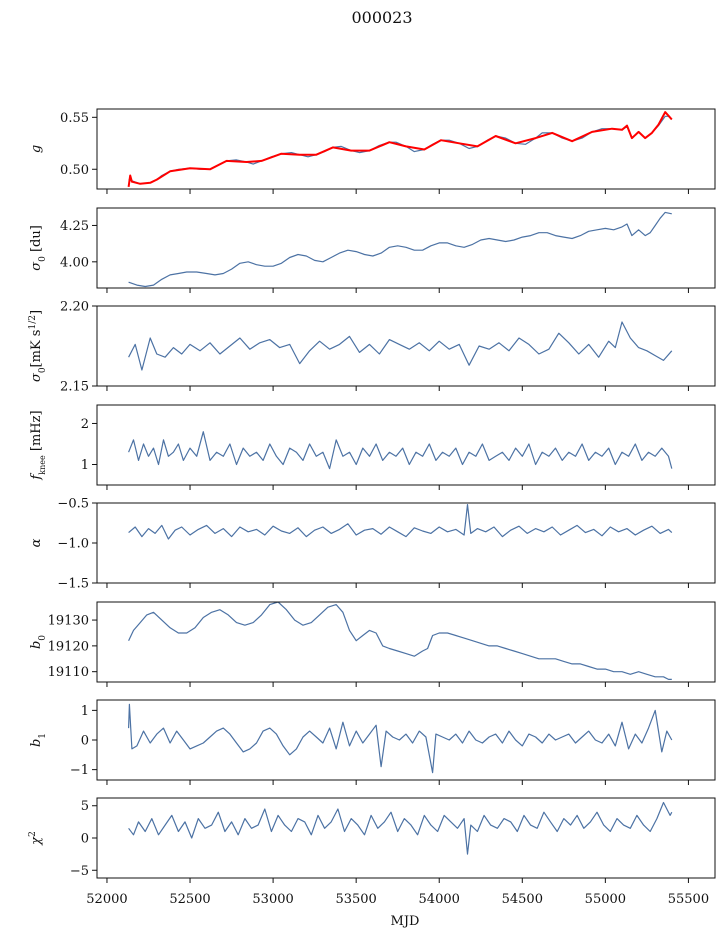  What do you see at coordinates (522, 899) in the screenshot?
I see `x-tick-label: 54500` at bounding box center [522, 899].